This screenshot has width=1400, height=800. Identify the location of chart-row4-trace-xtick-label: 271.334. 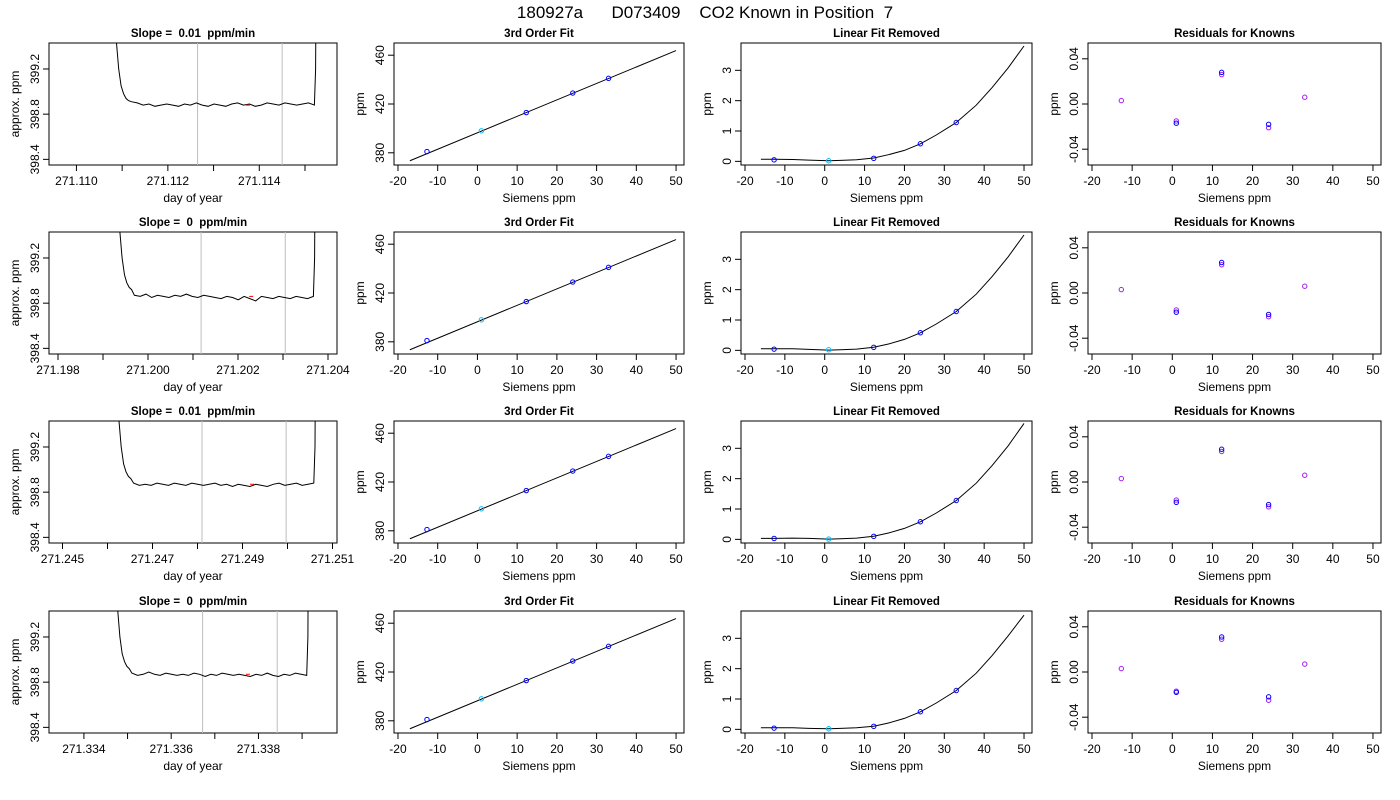
(84, 749).